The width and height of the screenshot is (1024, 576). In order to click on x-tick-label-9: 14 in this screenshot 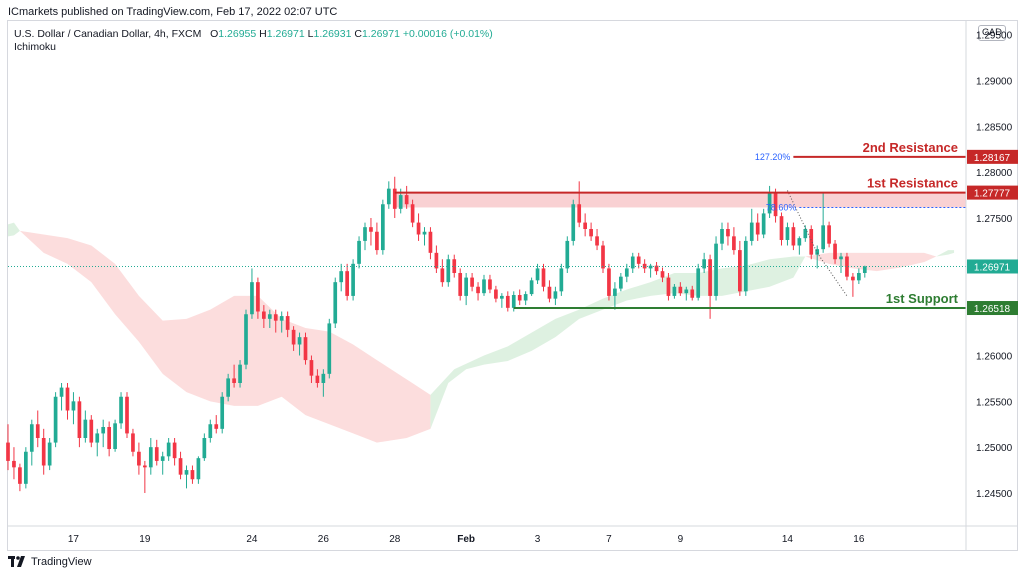, I will do `click(788, 539)`.